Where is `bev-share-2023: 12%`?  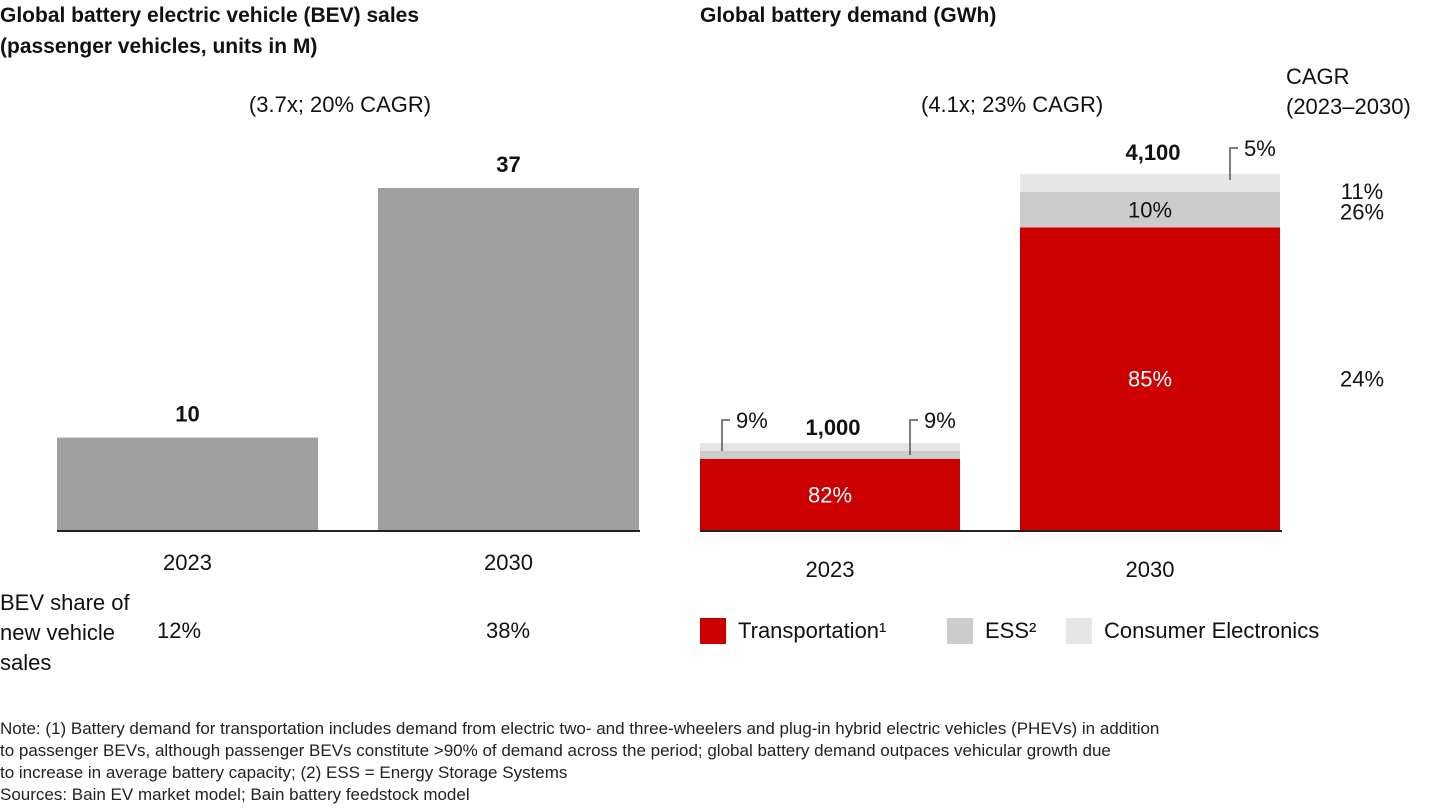 bev-share-2023: 12% is located at coordinates (179, 630).